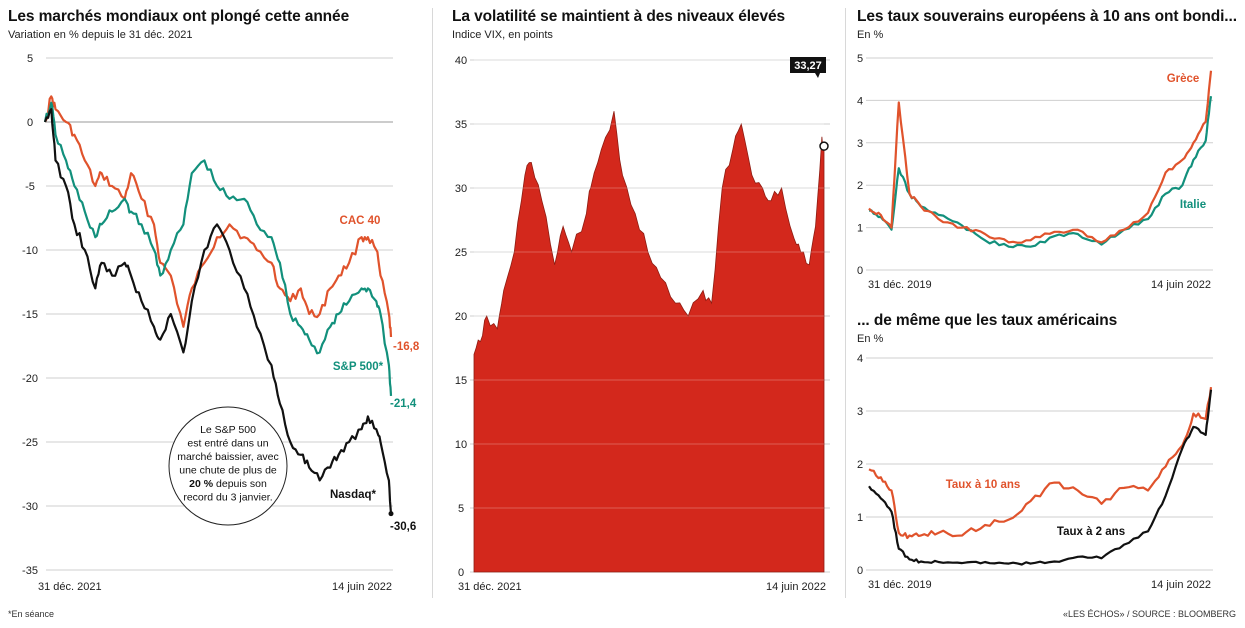 This screenshot has height=628, width=1245. Describe the element at coordinates (30, 379) in the screenshot. I see `y-tick-c1-5: -20` at that location.